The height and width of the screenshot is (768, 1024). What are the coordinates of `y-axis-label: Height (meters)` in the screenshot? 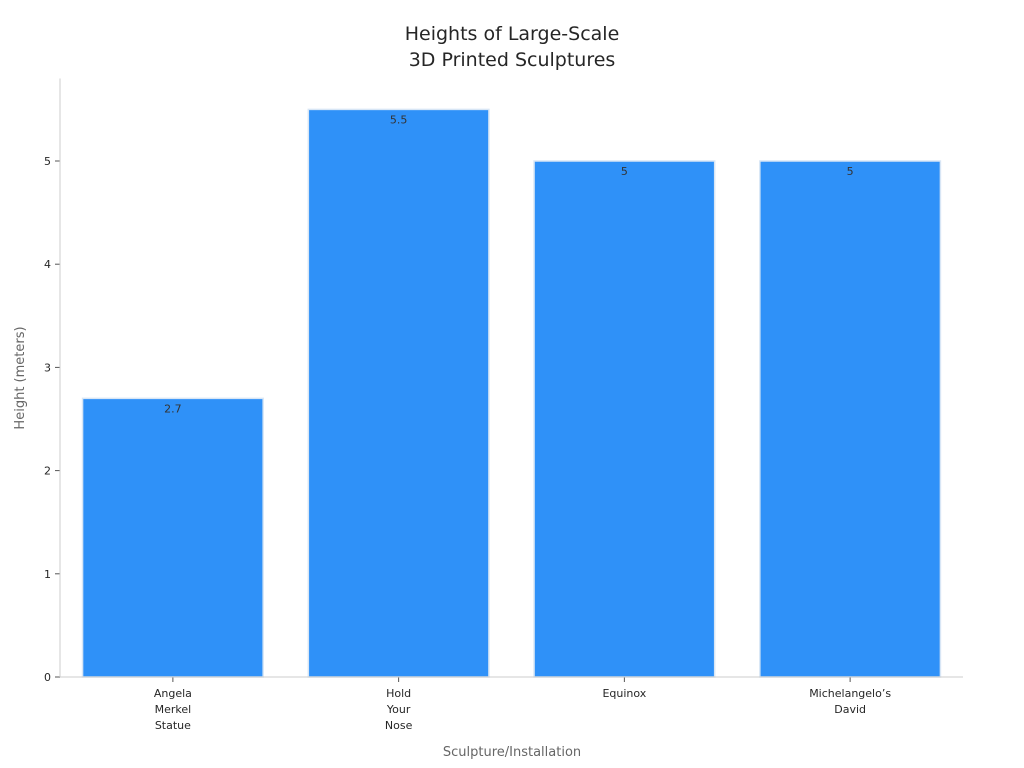 It's located at (20, 377).